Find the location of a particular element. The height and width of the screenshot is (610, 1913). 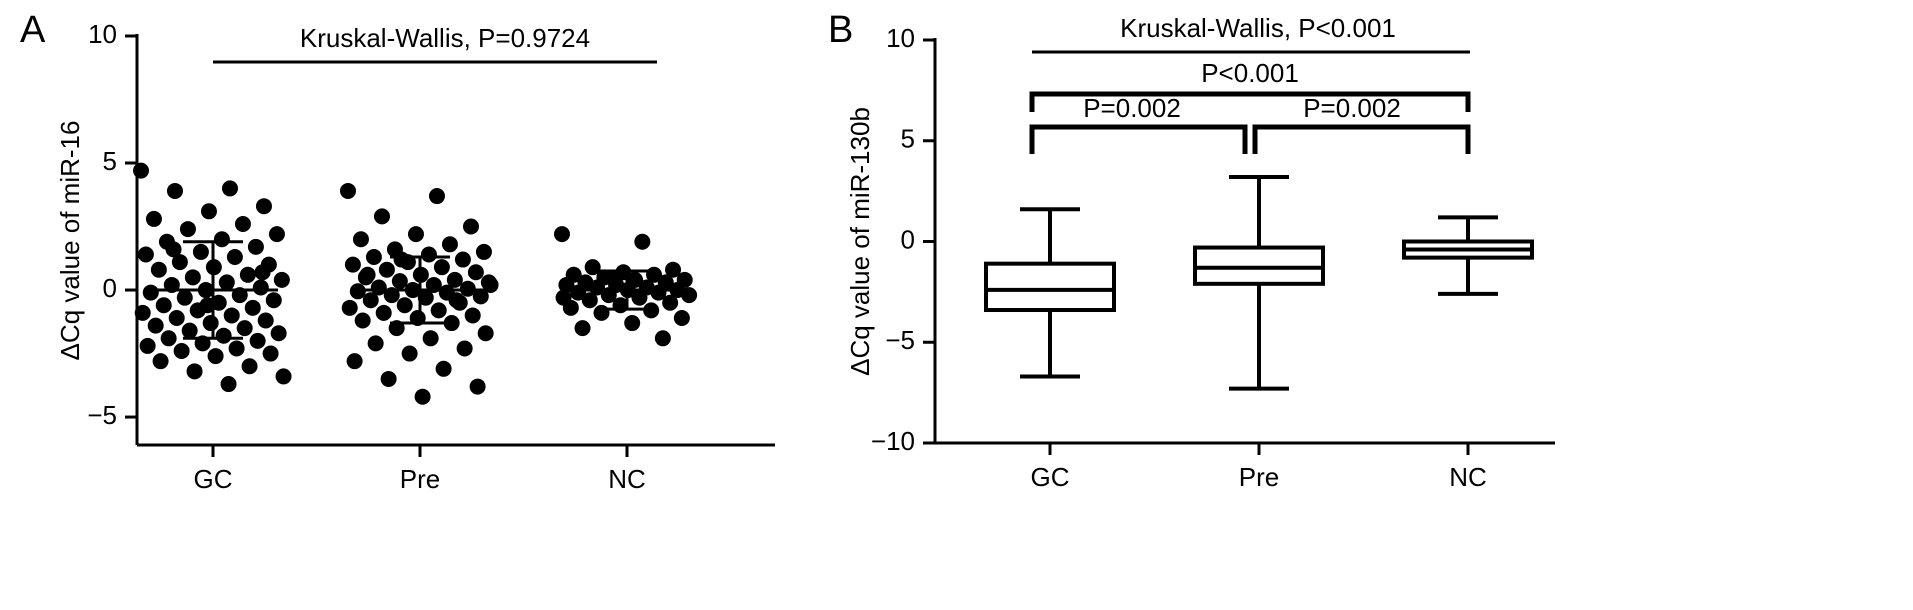

annotation: P<0.001 is located at coordinates (1250, 73).